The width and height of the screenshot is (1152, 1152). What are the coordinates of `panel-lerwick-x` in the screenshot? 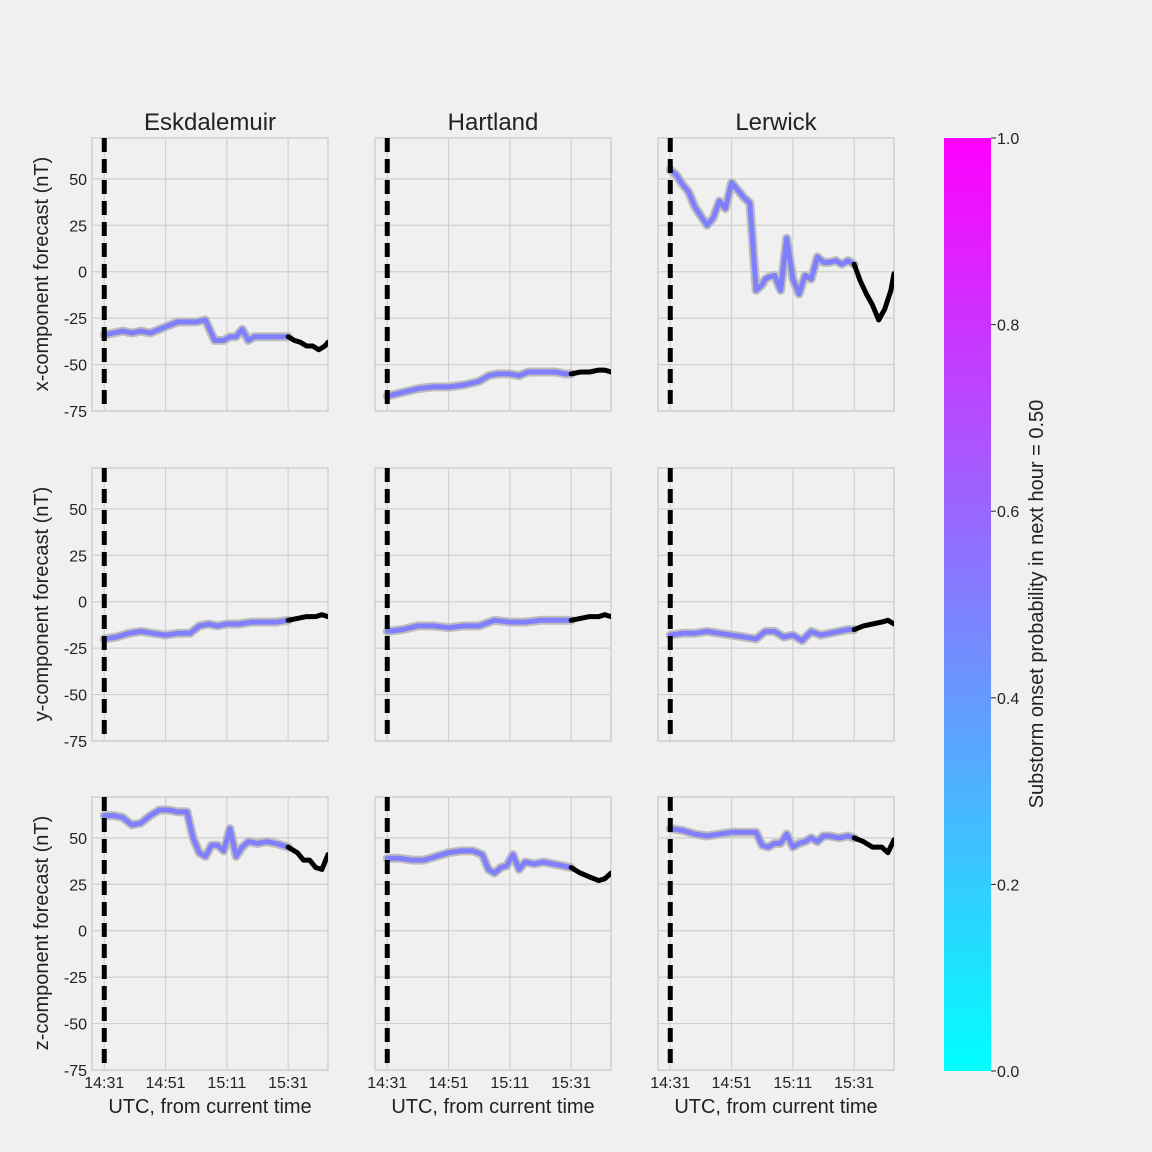 It's located at (776, 274).